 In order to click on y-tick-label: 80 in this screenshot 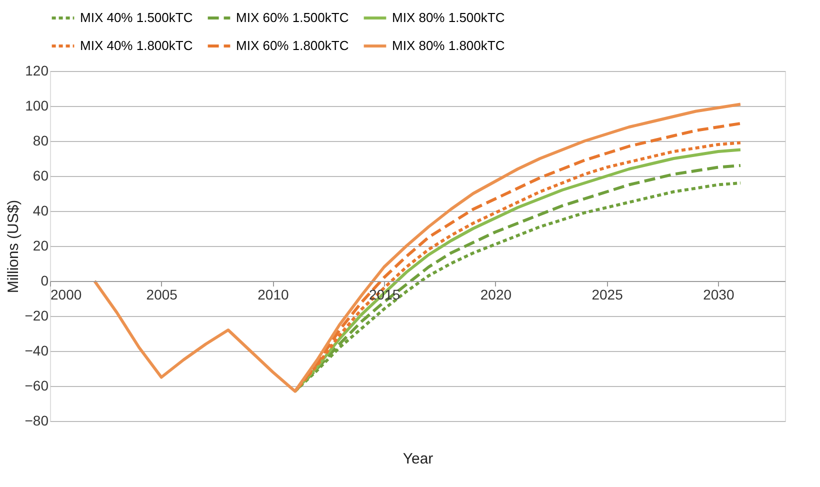, I will do `click(40, 140)`.